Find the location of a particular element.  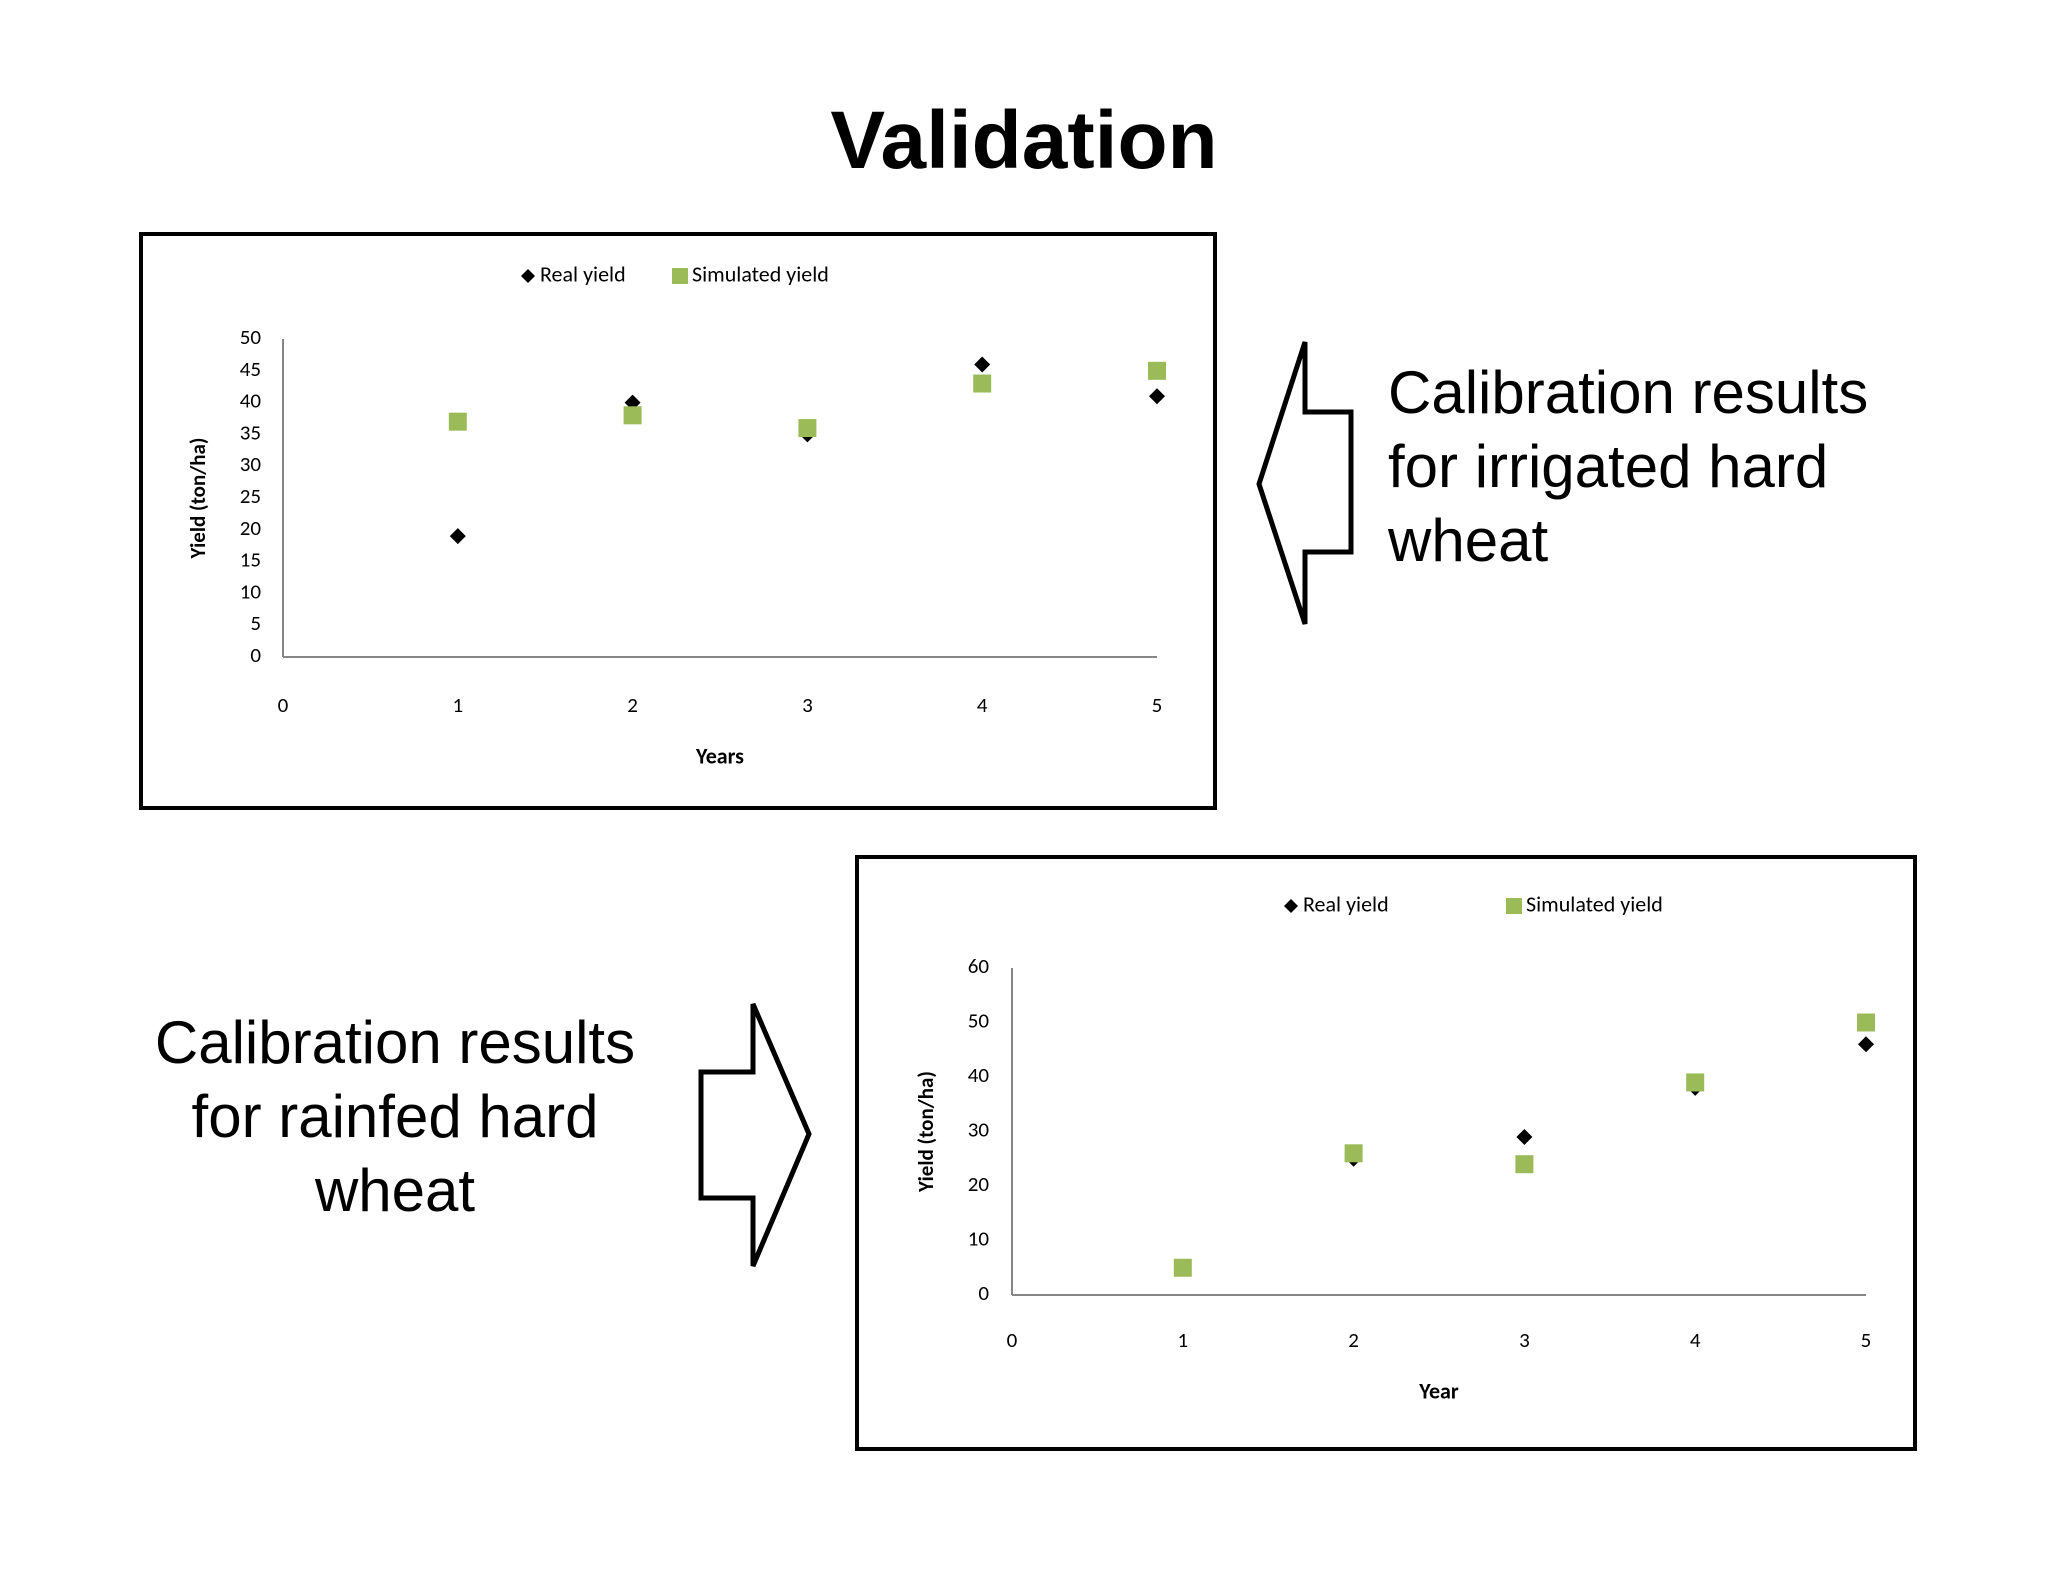

irrigated-caption-line-1: Calibration results is located at coordinates (1628, 392).